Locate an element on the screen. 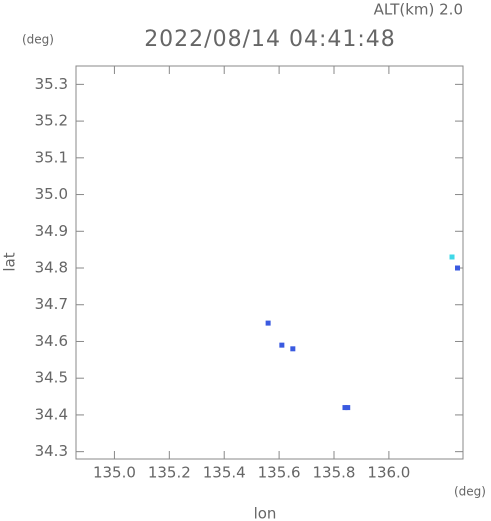 Image resolution: width=491 pixels, height=521 pixels. y-tick-label: 35.3 is located at coordinates (51, 84).